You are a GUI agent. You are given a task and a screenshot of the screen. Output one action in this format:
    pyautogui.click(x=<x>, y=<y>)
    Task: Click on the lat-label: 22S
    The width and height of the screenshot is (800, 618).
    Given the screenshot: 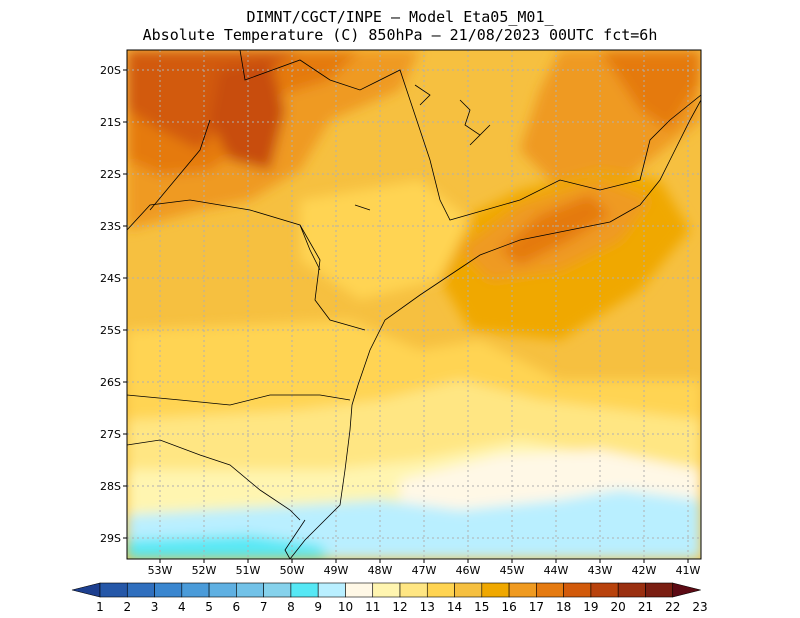 What is the action you would take?
    pyautogui.click(x=110, y=174)
    